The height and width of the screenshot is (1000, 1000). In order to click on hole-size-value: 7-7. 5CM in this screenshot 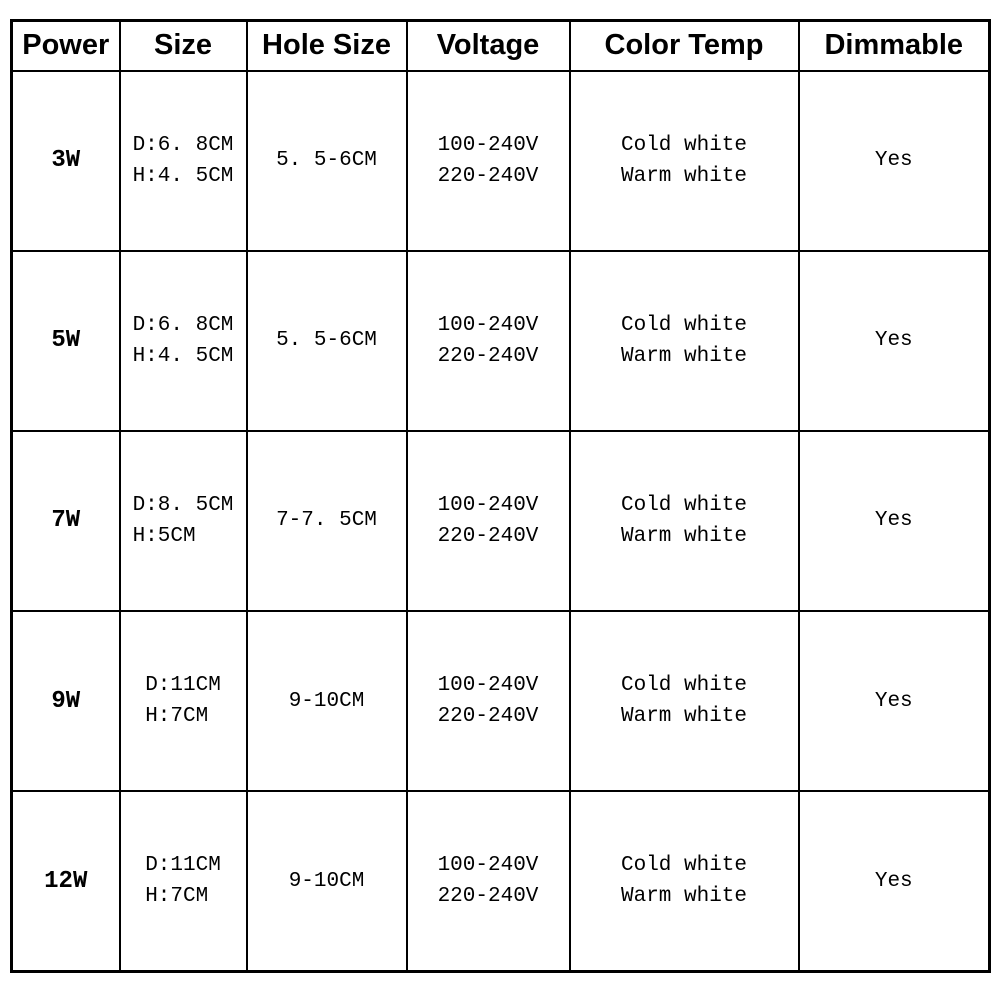, I will do `click(326, 521)`.